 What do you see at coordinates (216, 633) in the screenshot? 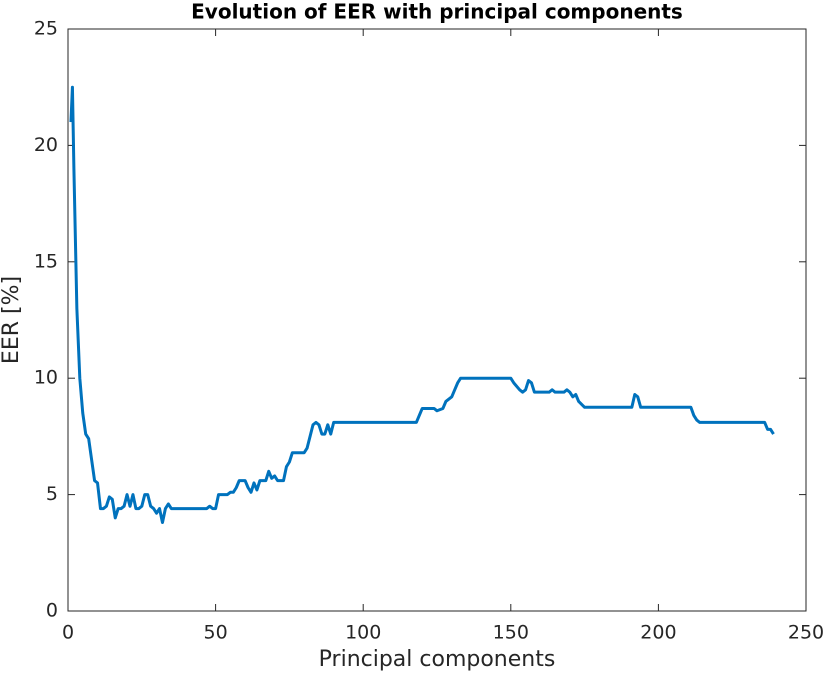
I see `x-tick-label: 50` at bounding box center [216, 633].